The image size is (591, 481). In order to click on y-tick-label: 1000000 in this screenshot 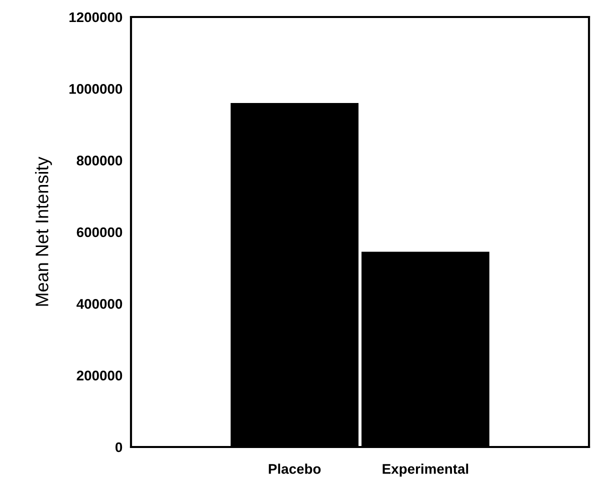, I will do `click(95, 89)`.